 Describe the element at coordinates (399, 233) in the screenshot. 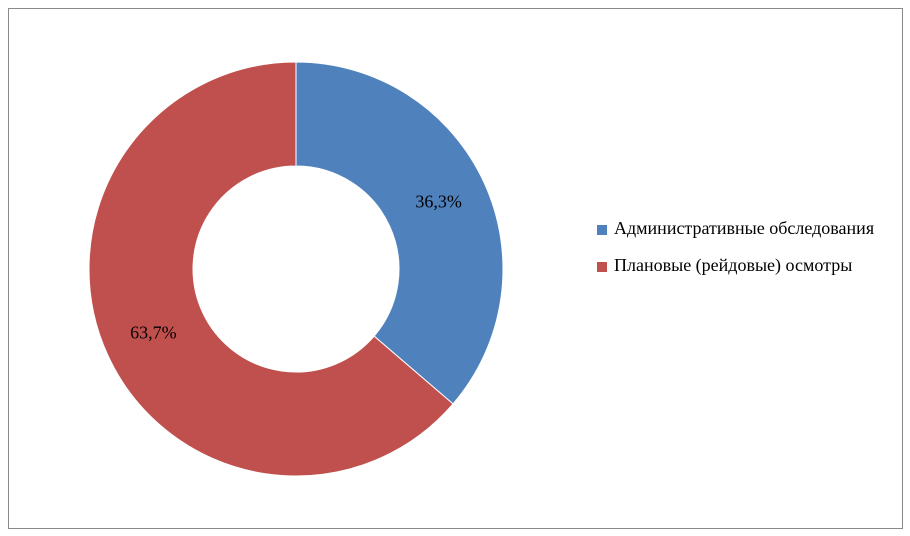

I see `donut-slice` at that location.